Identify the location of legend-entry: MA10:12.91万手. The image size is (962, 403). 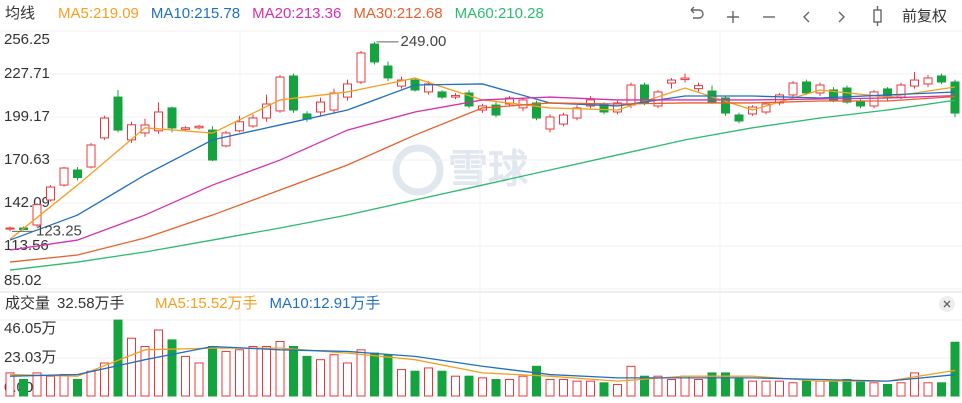
(325, 303).